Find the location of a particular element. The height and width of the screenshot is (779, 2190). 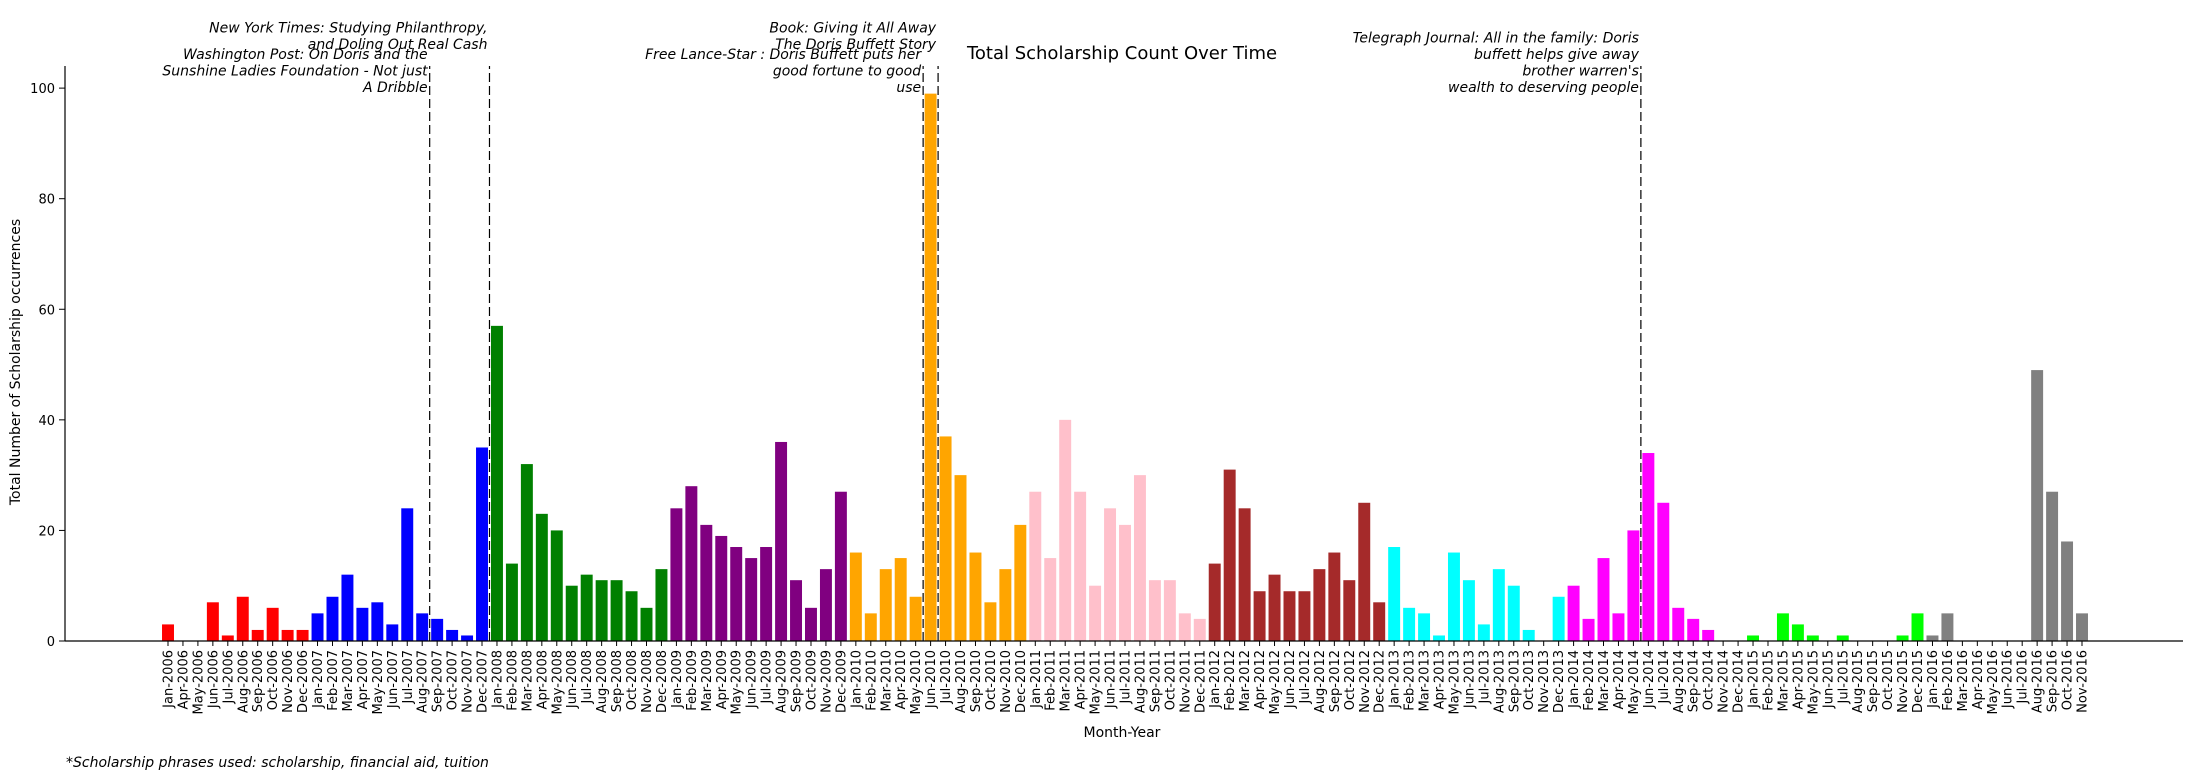

bar-jul-2013 is located at coordinates (1483, 632).